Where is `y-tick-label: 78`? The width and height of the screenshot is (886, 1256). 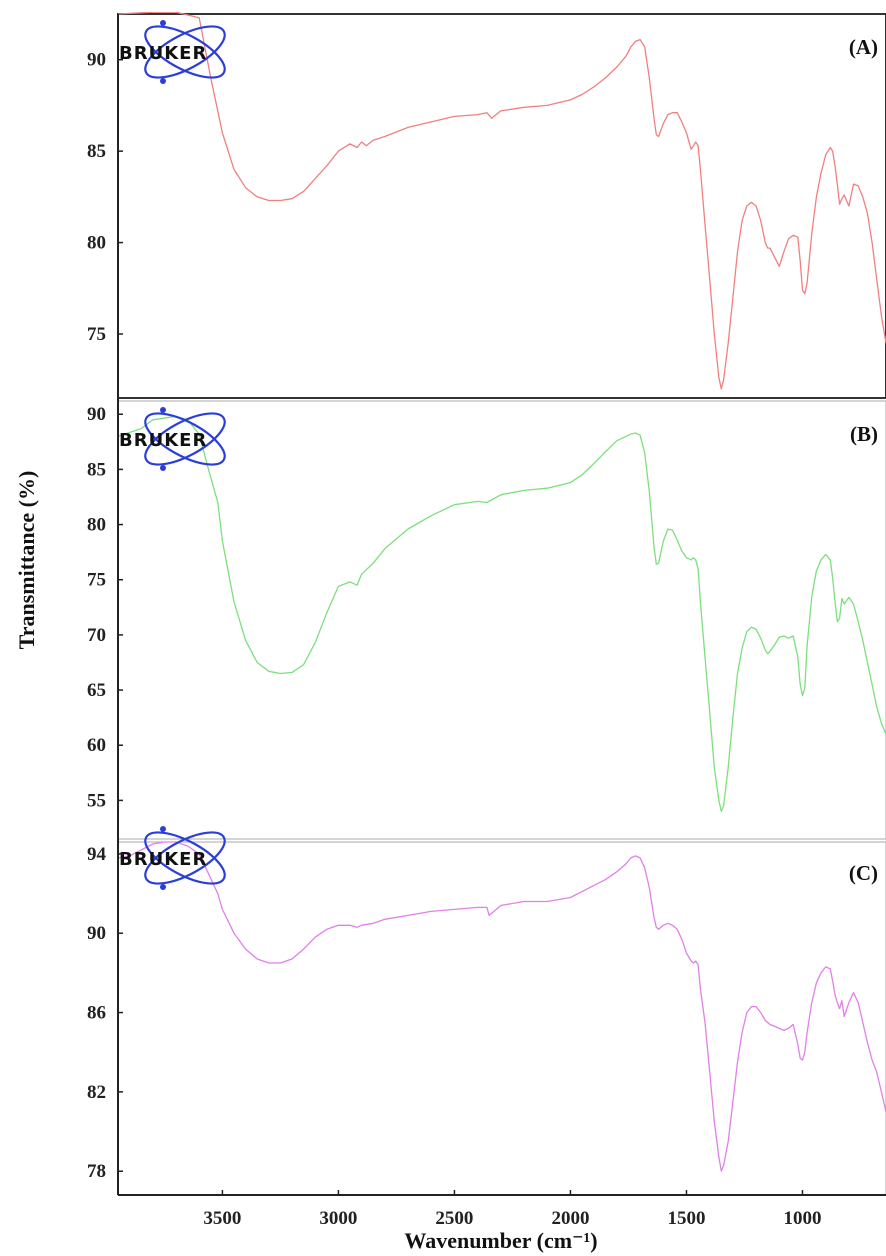 y-tick-label: 78 is located at coordinates (96, 1171).